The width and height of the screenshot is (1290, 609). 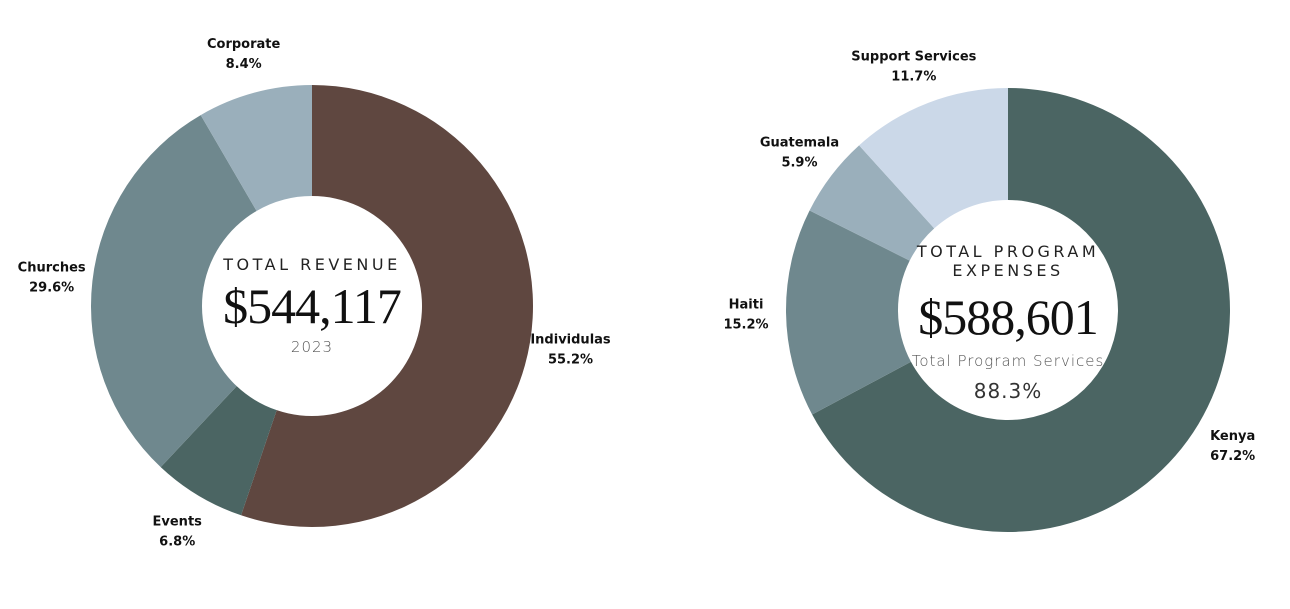 I want to click on segment-label: Support Services, so click(x=913, y=57).